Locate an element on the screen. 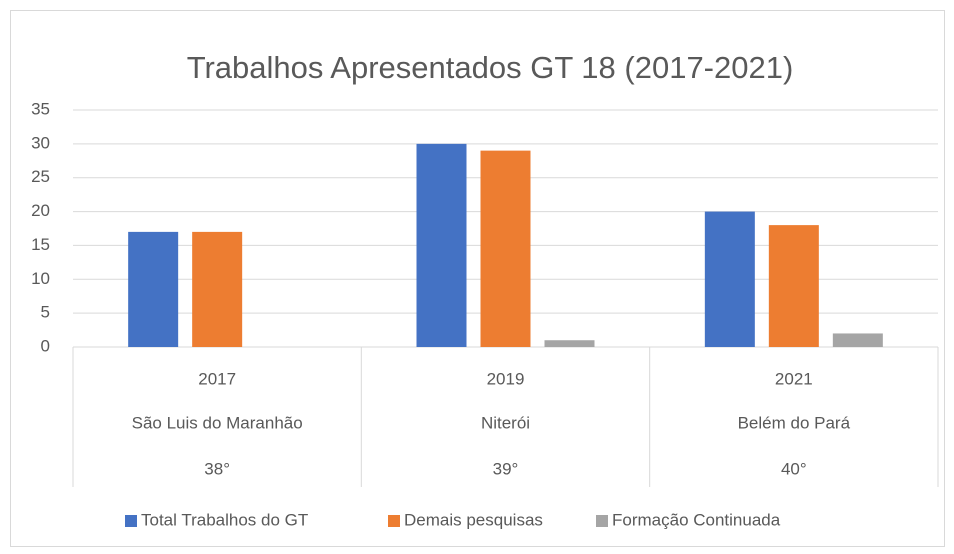  y-tick-label: 20 is located at coordinates (40, 210).